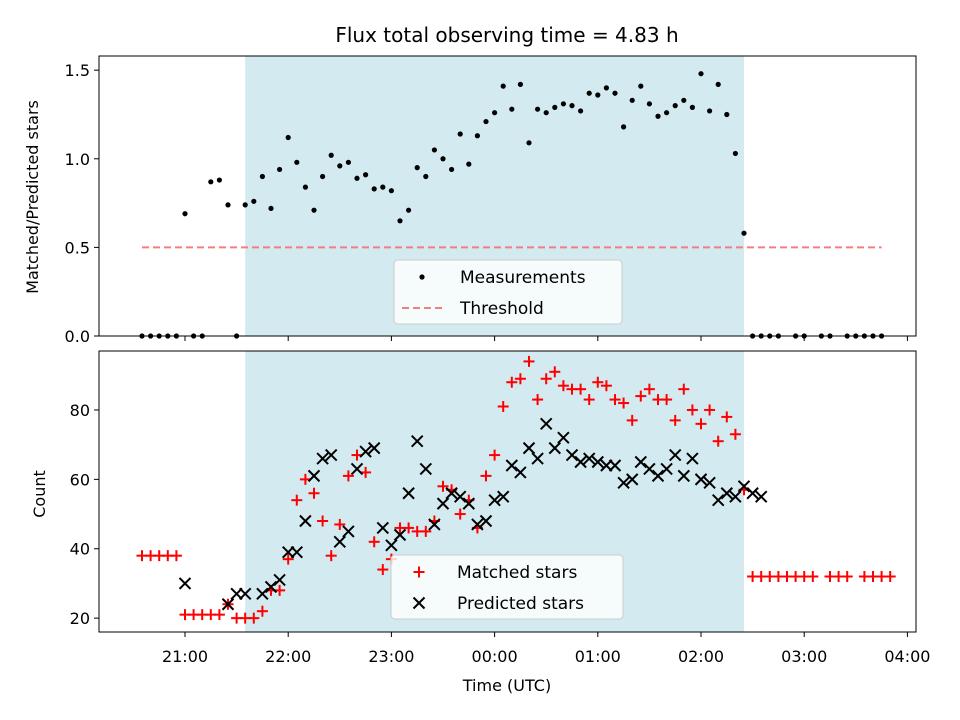 The width and height of the screenshot is (960, 720). What do you see at coordinates (77, 247) in the screenshot?
I see `y-tick-label: 0.5` at bounding box center [77, 247].